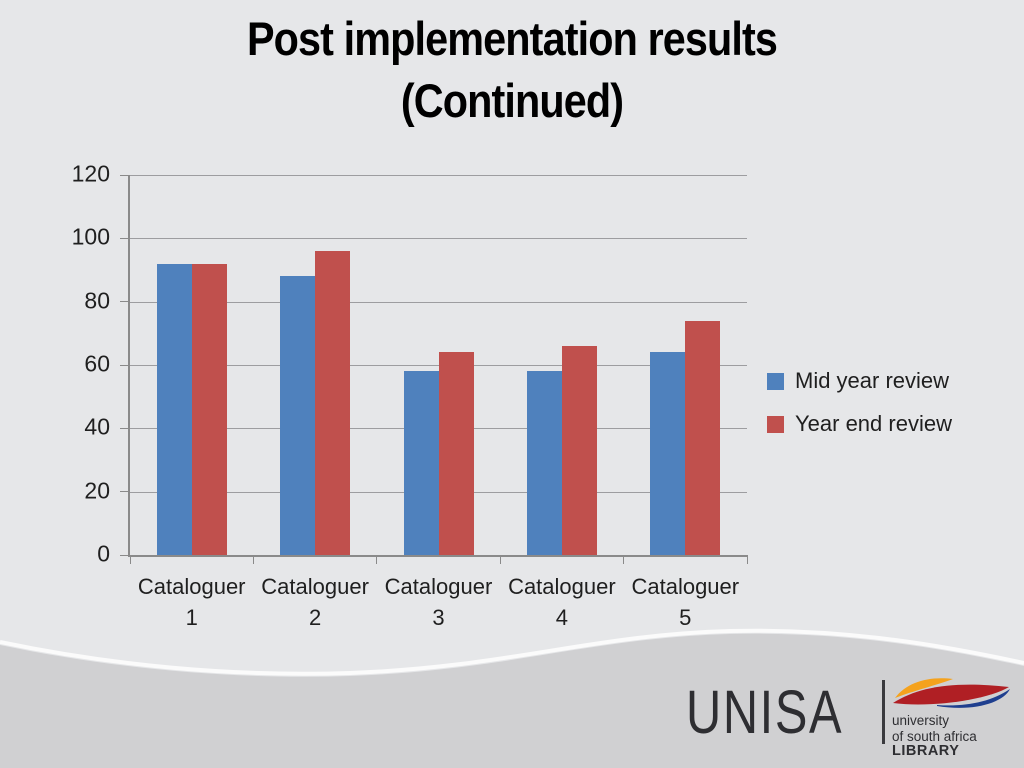  I want to click on legend-swatch-year-end-review, so click(775, 424).